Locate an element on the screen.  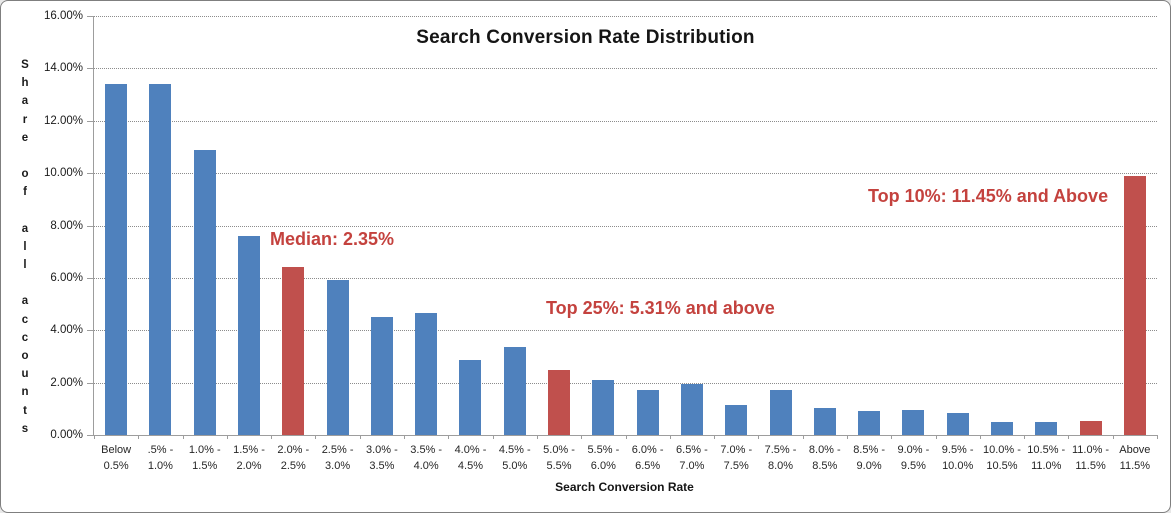
y-tick-label: 8.00% is located at coordinates (66, 225).